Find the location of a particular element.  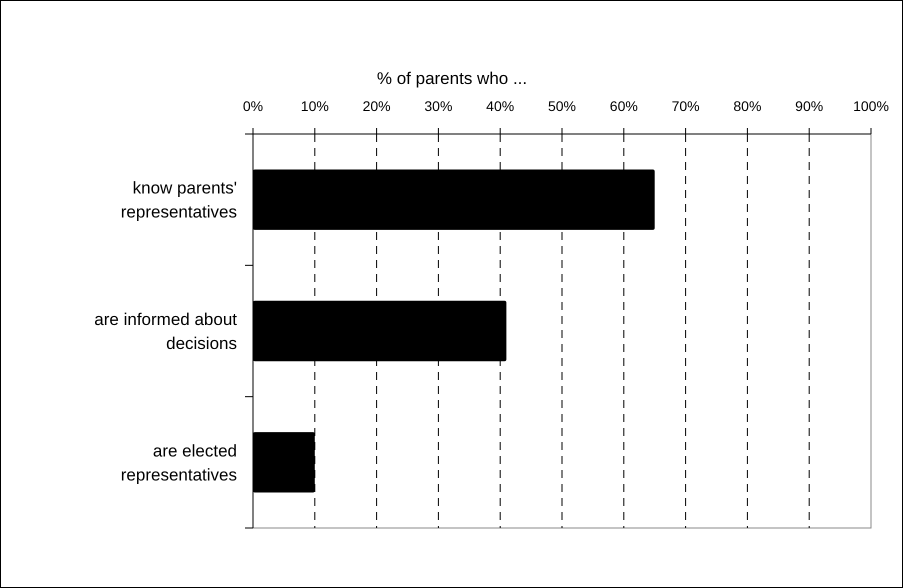

y-tick-label: are elected representatives is located at coordinates (178, 462).